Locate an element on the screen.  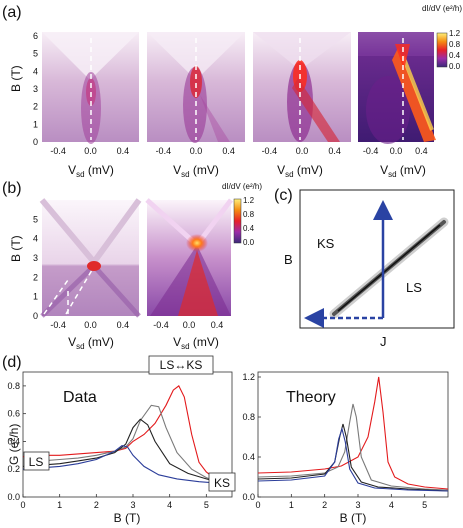
axis-label-b-data: B (T) is located at coordinates (127, 518).